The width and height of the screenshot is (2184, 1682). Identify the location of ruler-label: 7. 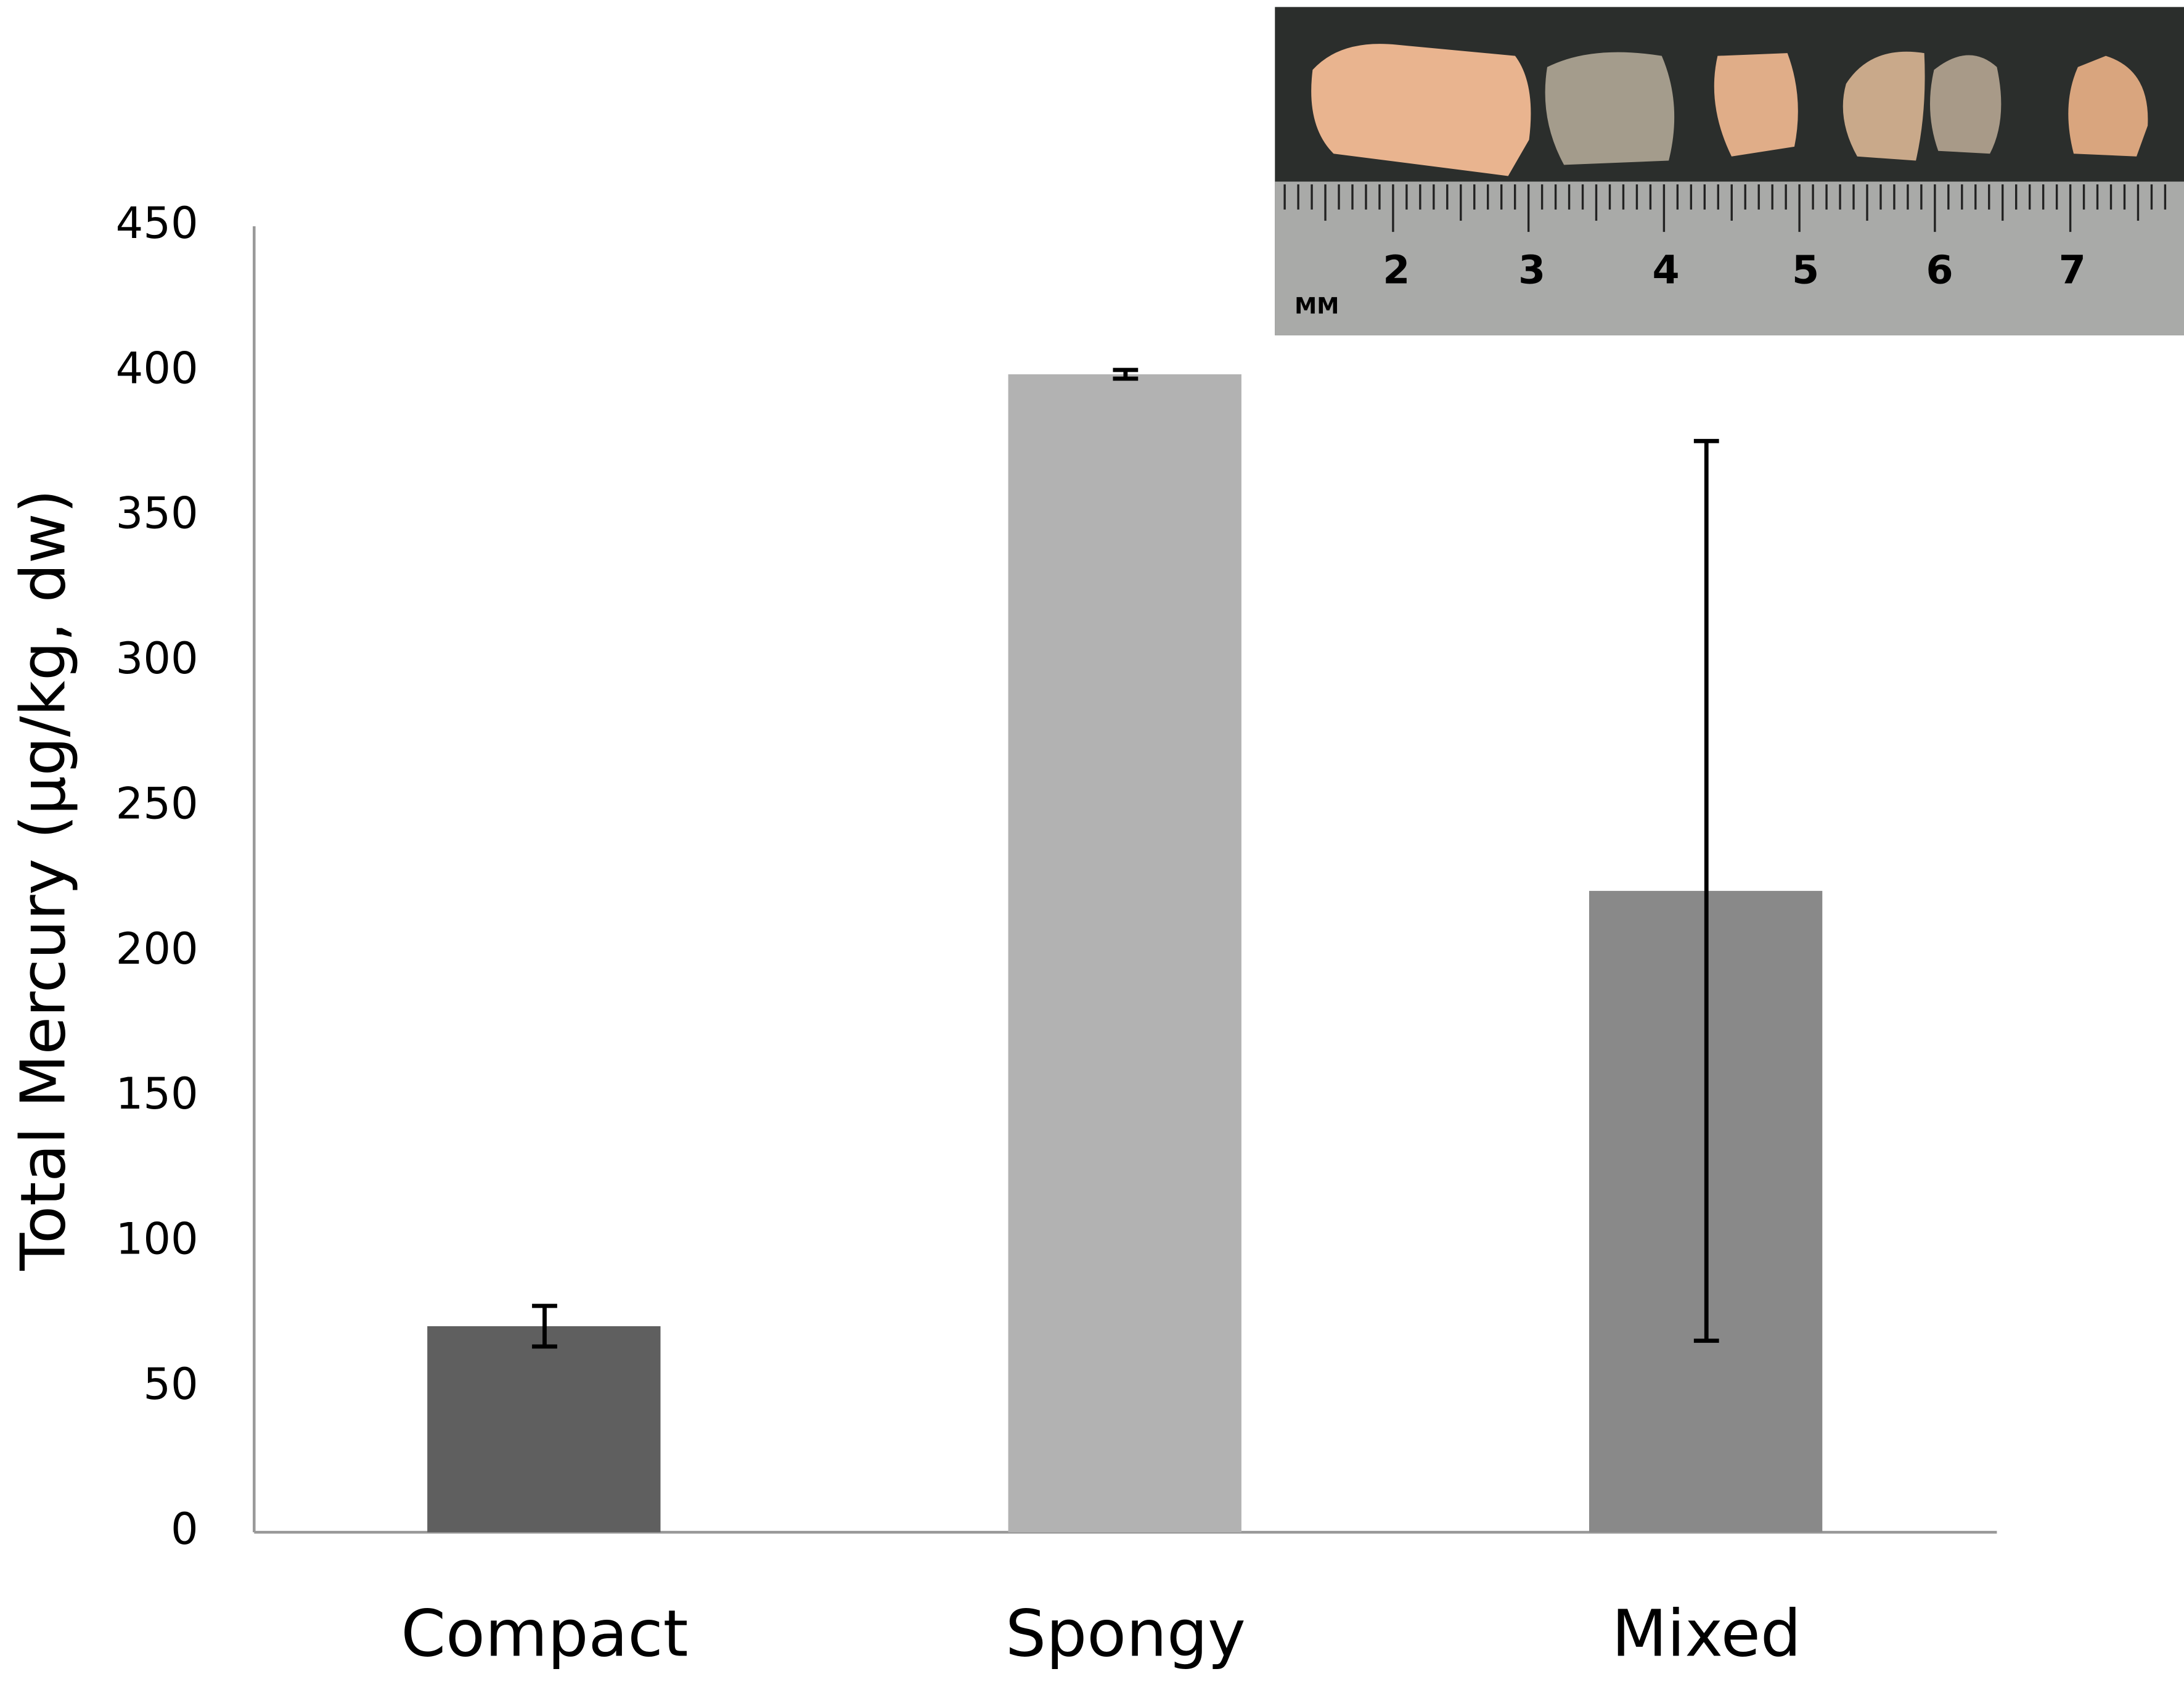
(2072, 269).